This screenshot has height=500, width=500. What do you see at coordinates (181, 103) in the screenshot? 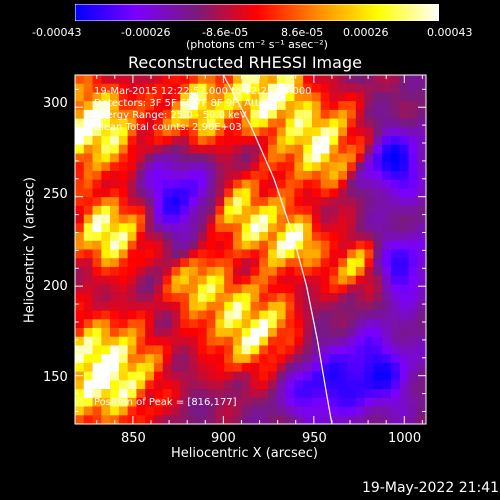
I see `annotation-detectors: Detectors: 3F 5F 6F 7F 8F 9F, Att 0` at bounding box center [181, 103].